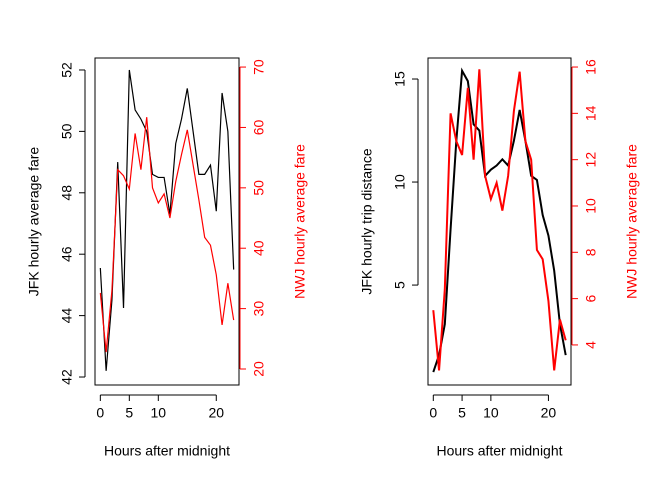 The width and height of the screenshot is (672, 480). Describe the element at coordinates (67, 193) in the screenshot. I see `y-tick-label: 48` at that location.